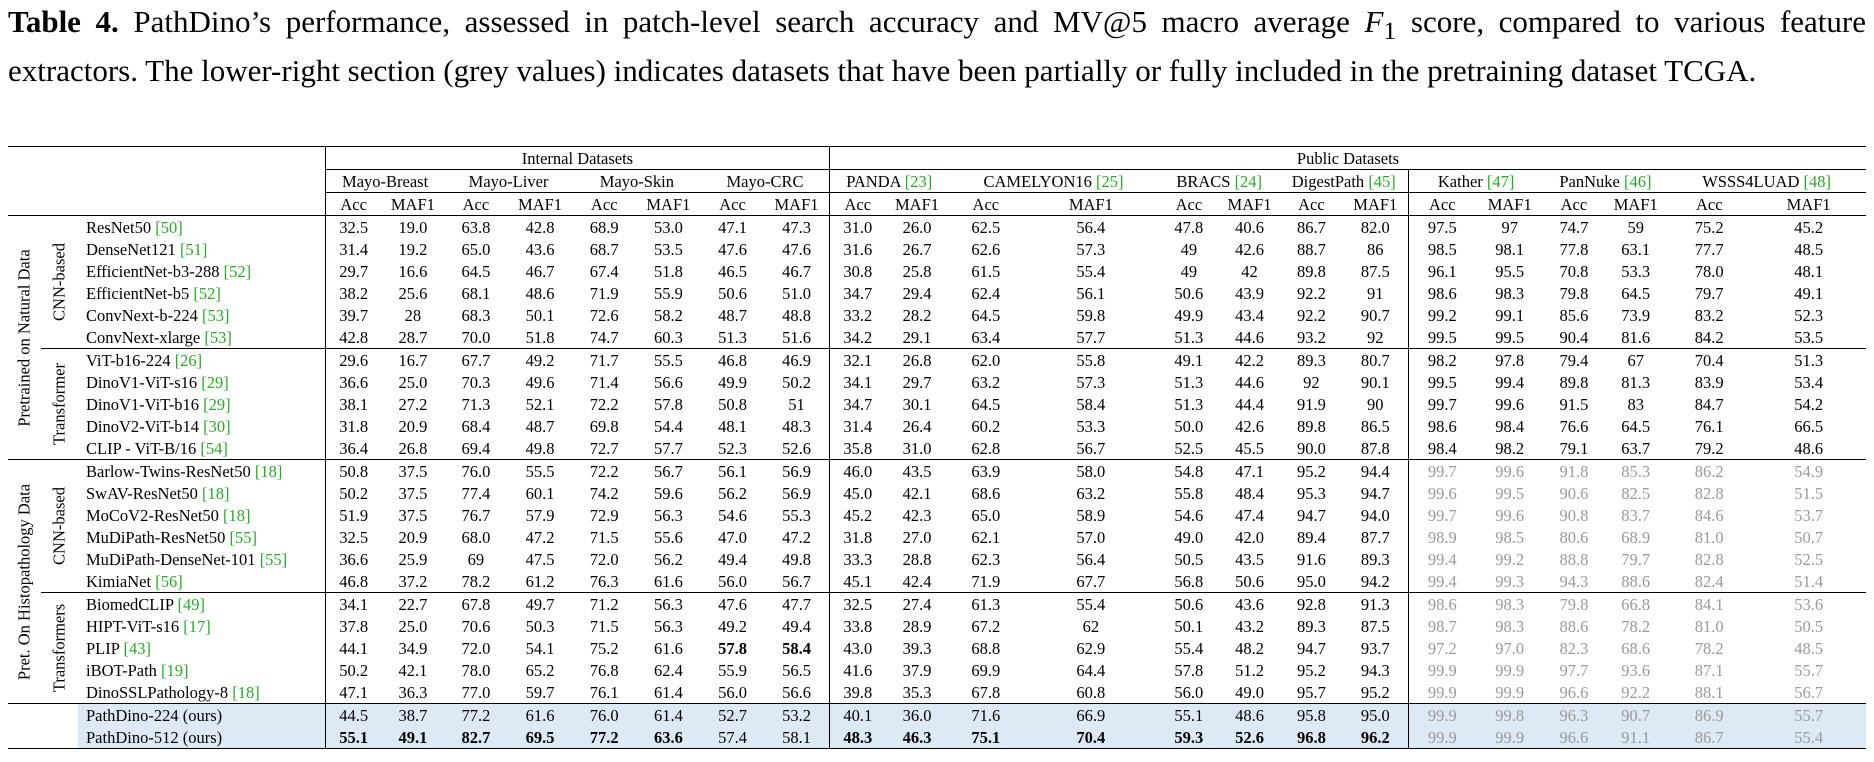 The height and width of the screenshot is (762, 1874). I want to click on data-cell: 69, so click(476, 559).